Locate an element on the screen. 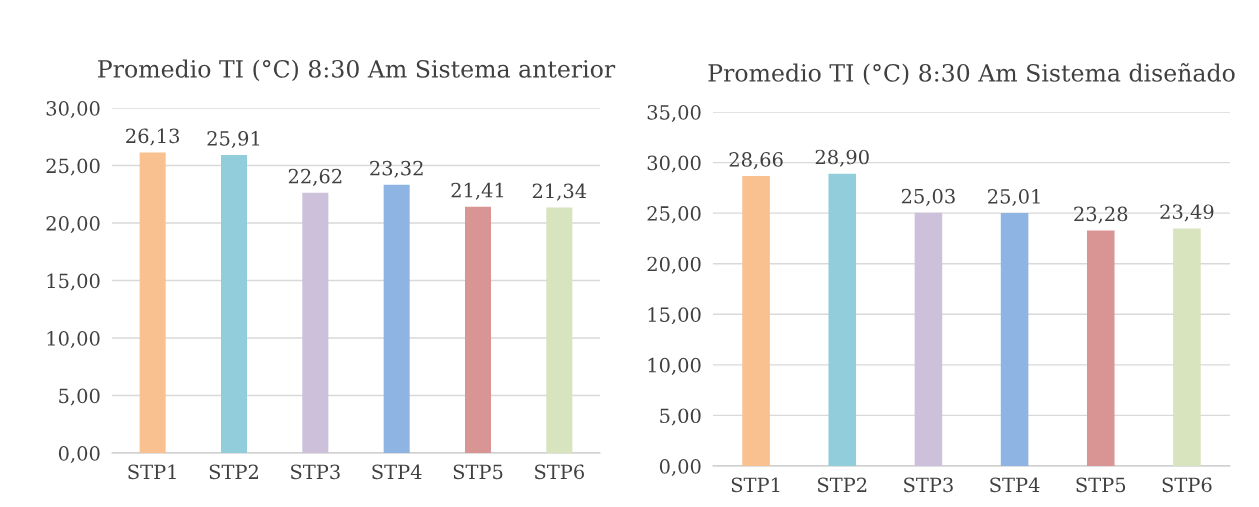 This screenshot has height=507, width=1259. chart-title: Promedio TI (°C) 8:30 Am Sistema diseñado is located at coordinates (971, 74).